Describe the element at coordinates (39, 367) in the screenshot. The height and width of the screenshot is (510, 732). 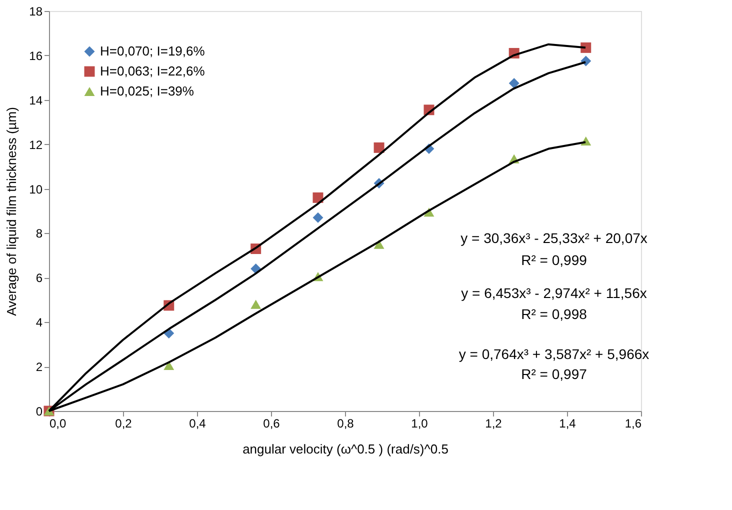
I see `y-tick-label: 2` at that location.